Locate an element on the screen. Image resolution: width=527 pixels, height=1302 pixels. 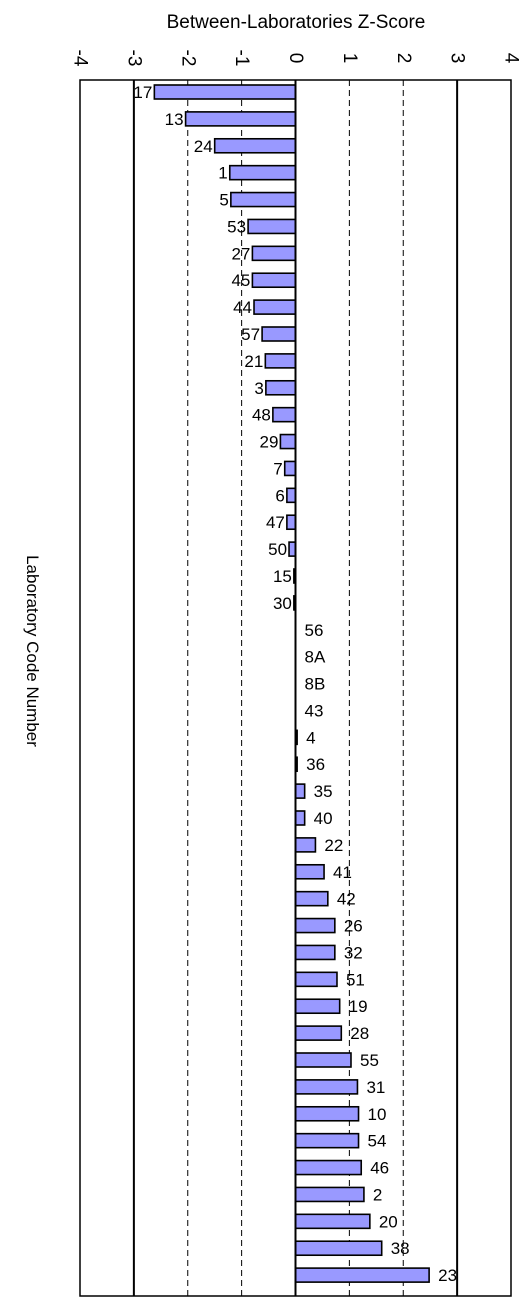
category-label: 30 is located at coordinates (282, 603).